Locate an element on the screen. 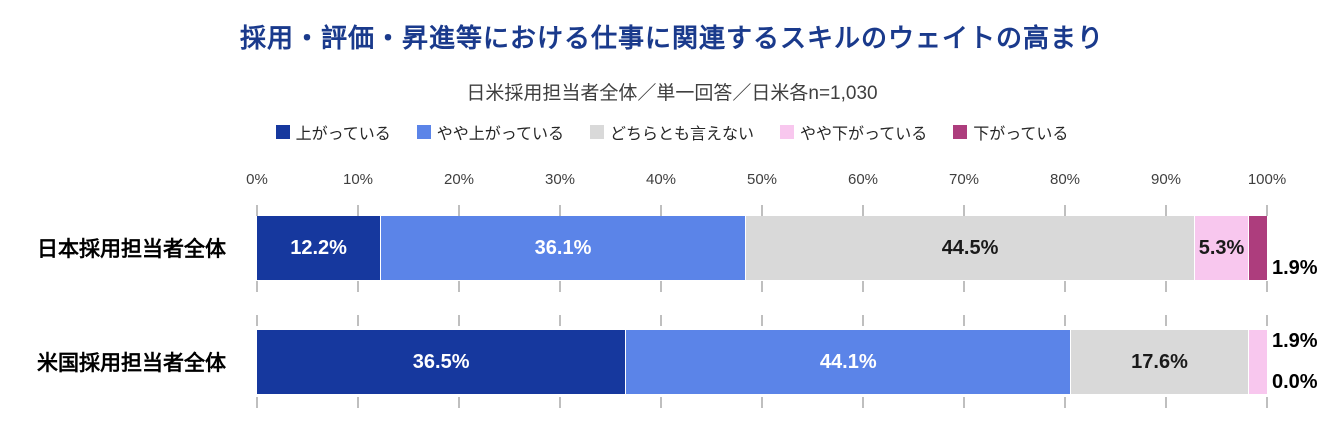  x-axis: 0% 10% 20% 30% 40% 50% 60% 70% 80% 90% 100% is located at coordinates (766, 181).